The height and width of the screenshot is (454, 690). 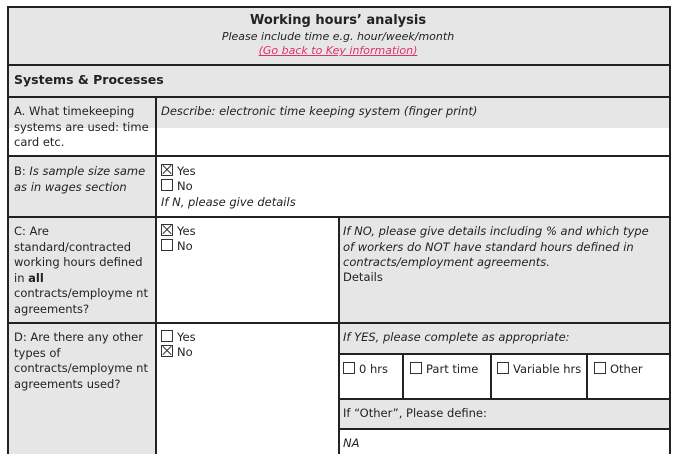 I want to click on b-yes-option: Yes, so click(x=178, y=172).